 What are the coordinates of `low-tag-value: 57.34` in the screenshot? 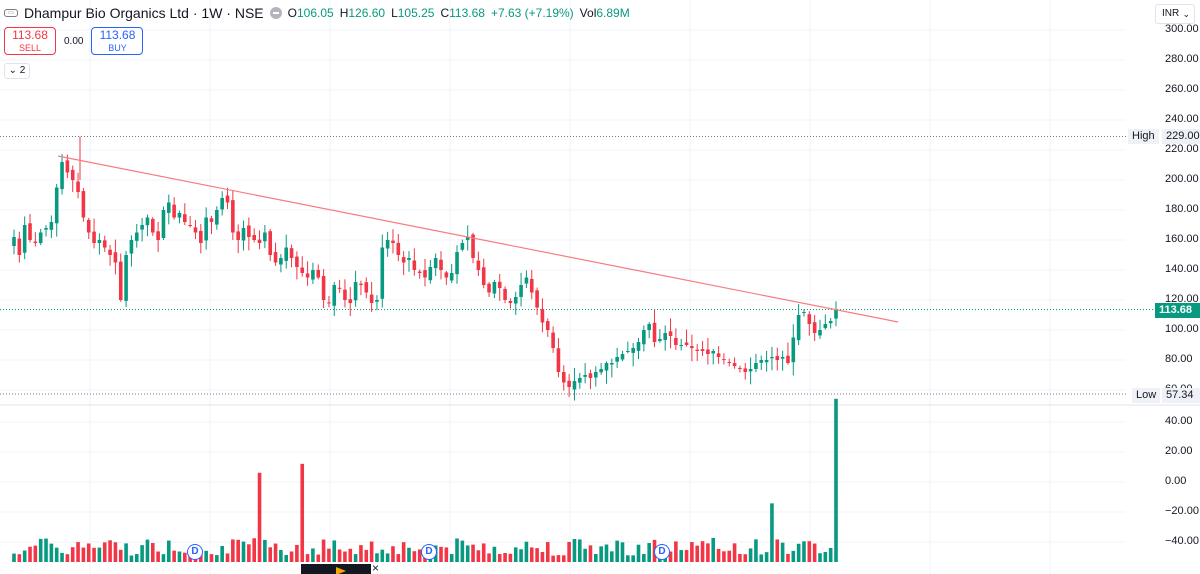 It's located at (1181, 395).